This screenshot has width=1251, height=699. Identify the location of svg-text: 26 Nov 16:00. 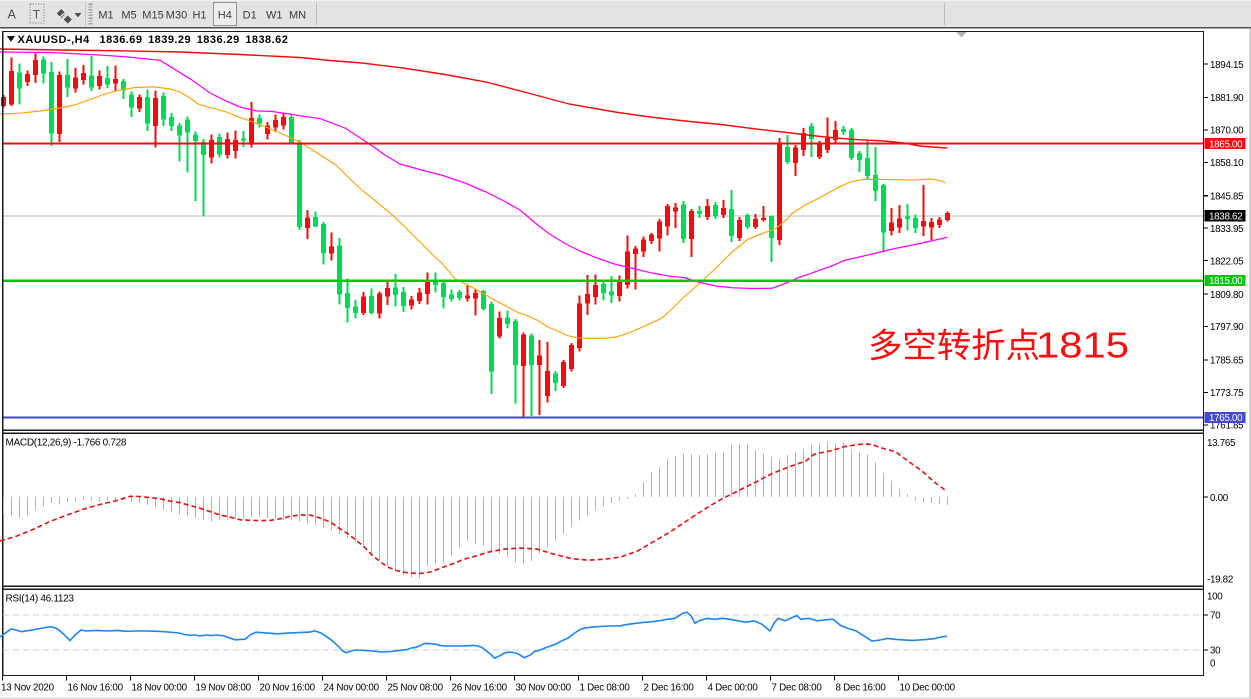
(480, 688).